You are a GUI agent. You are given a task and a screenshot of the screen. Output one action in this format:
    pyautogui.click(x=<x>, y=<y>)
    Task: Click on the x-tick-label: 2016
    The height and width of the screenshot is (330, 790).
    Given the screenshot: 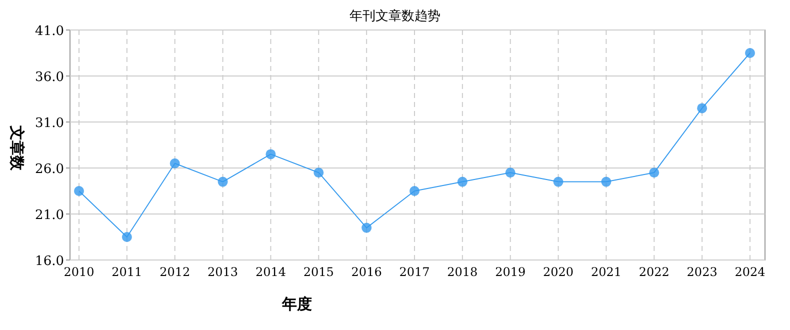 What is the action you would take?
    pyautogui.click(x=366, y=272)
    